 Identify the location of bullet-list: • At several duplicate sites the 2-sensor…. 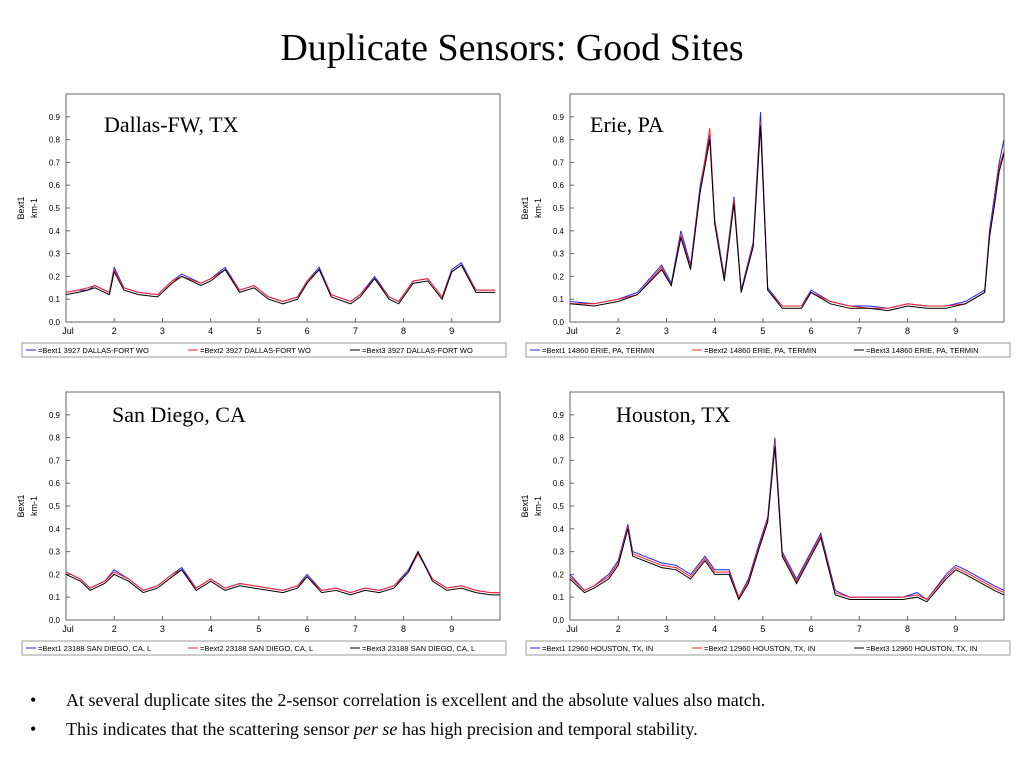
(520, 715).